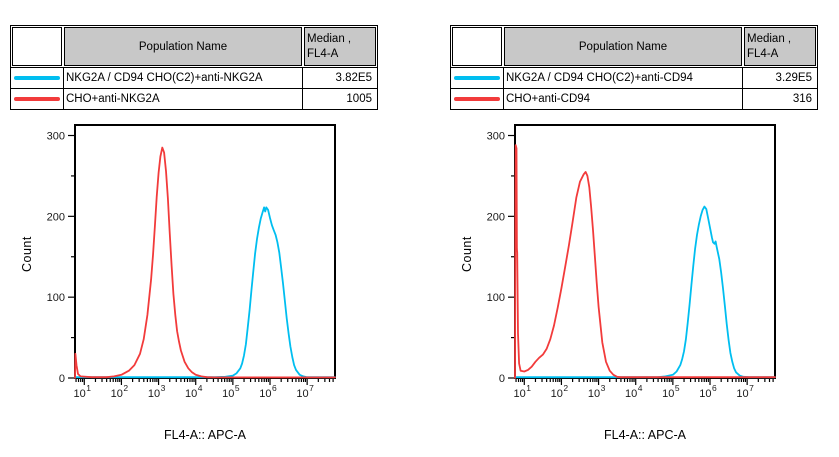 This screenshot has width=839, height=457. Describe the element at coordinates (623, 78) in the screenshot. I see `population-name-cell: NKG2A / CD94 CHO(C2)+anti-CD94` at that location.